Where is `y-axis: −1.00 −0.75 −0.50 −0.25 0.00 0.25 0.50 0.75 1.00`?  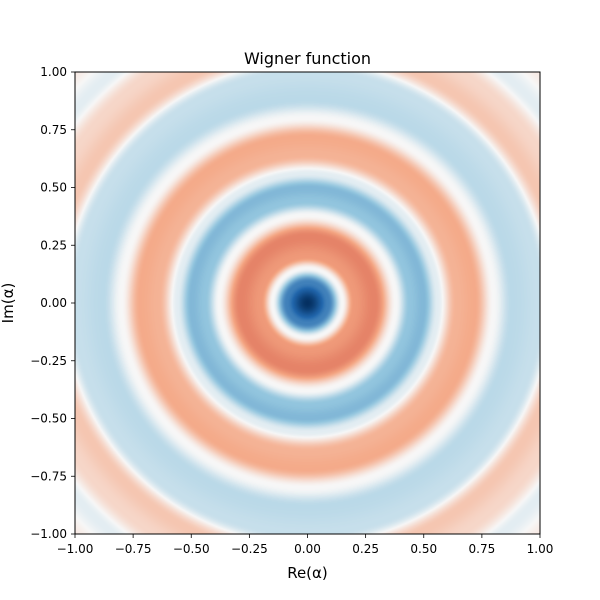
y-axis: −1.00 −0.75 −0.50 −0.25 0.00 0.25 0.50 0.75 1.00 is located at coordinates (52, 303).